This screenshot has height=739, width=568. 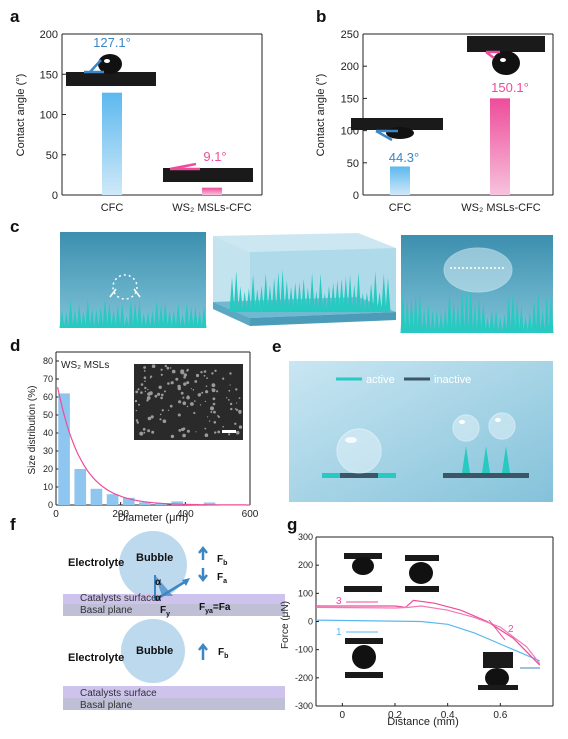 What do you see at coordinates (118, 693) in the screenshot?
I see `panel-f-surface-label-bottom: Catalysts surface` at bounding box center [118, 693].